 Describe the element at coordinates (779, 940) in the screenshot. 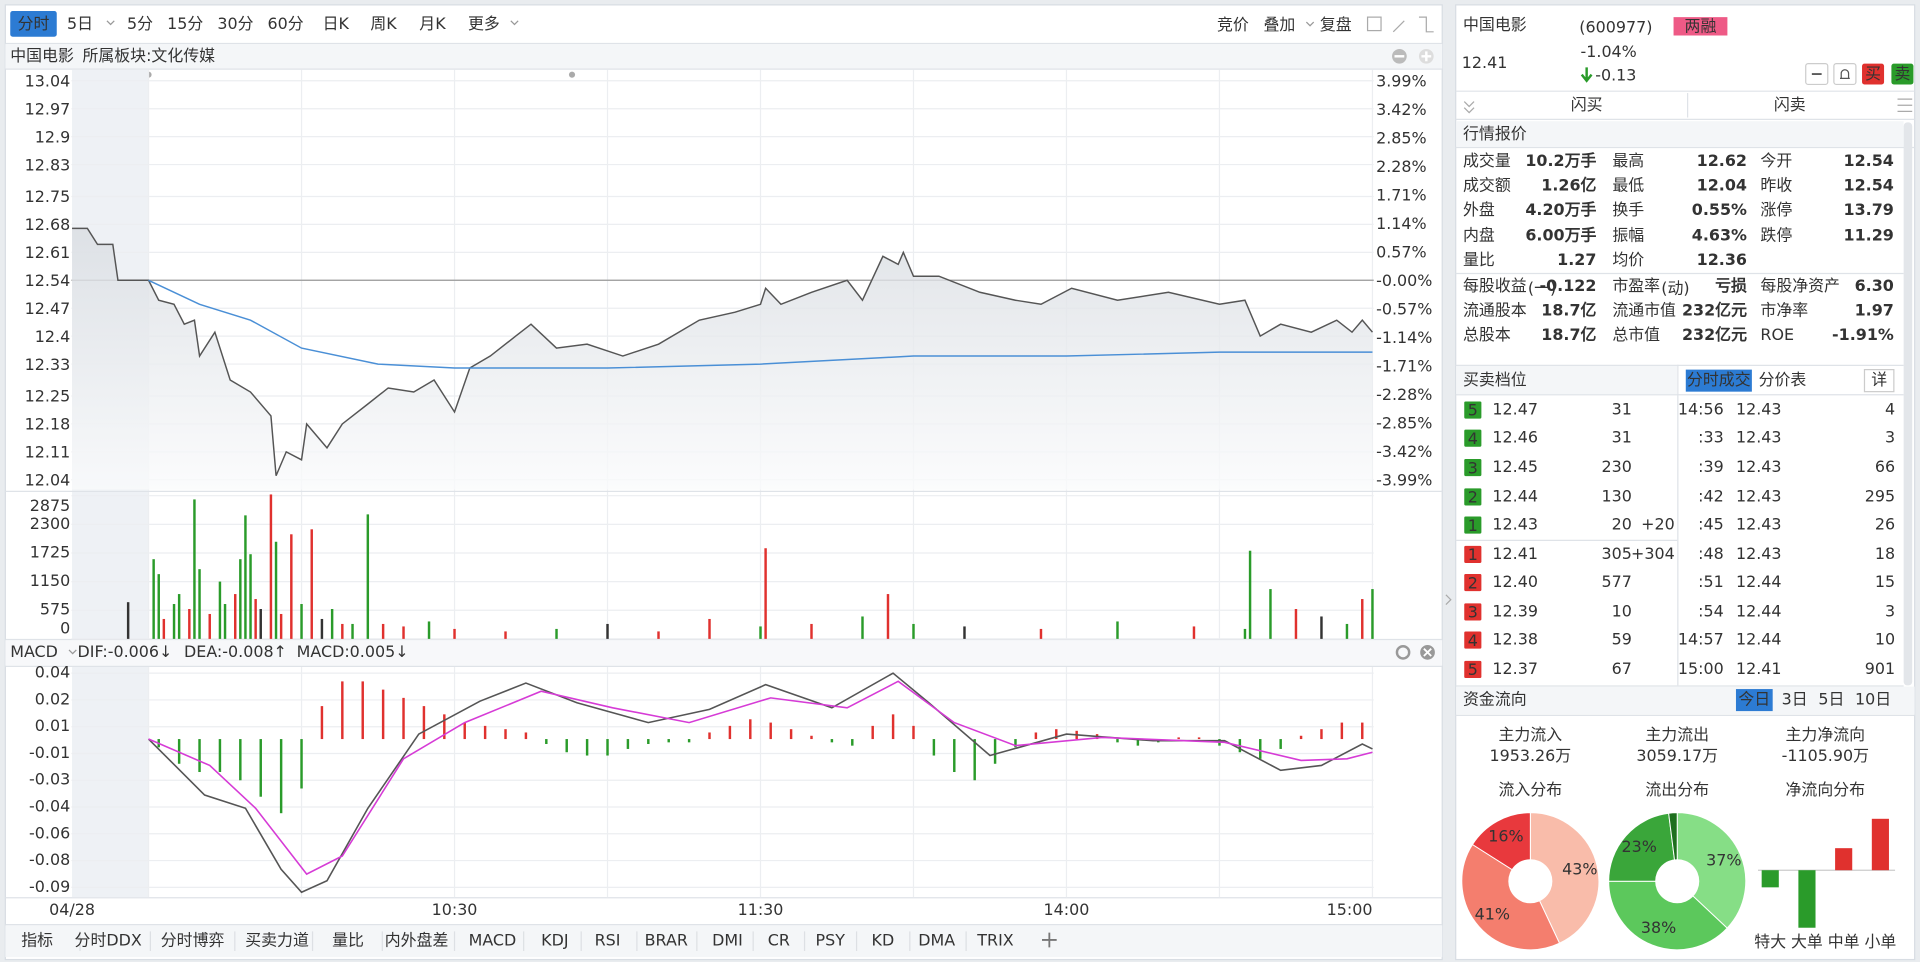

I see `indicator-tab: CR` at that location.